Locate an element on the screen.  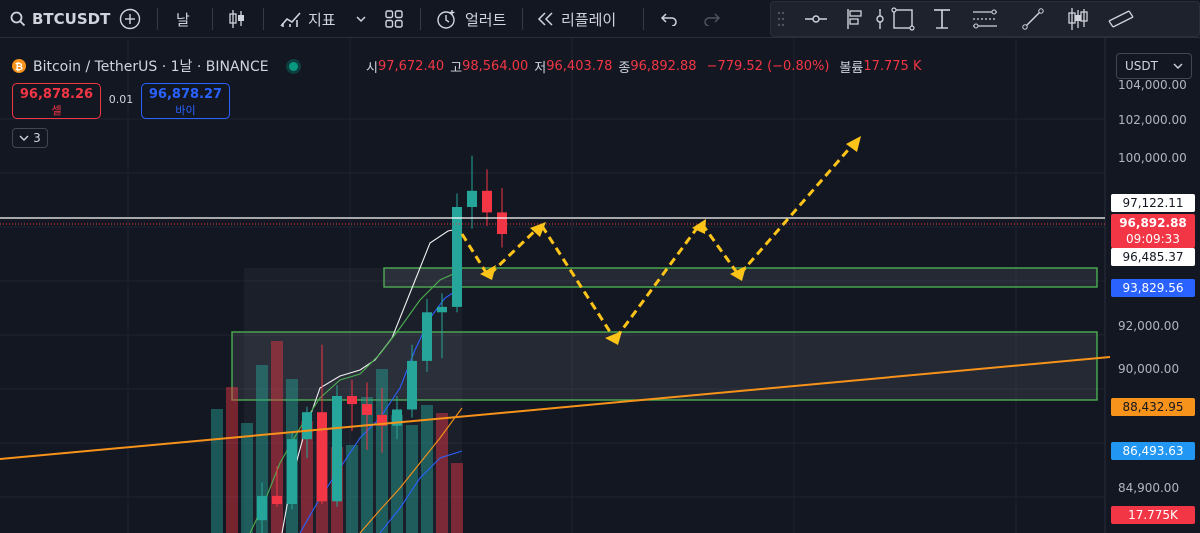
volume-label: 볼륨 is located at coordinates (851, 68).